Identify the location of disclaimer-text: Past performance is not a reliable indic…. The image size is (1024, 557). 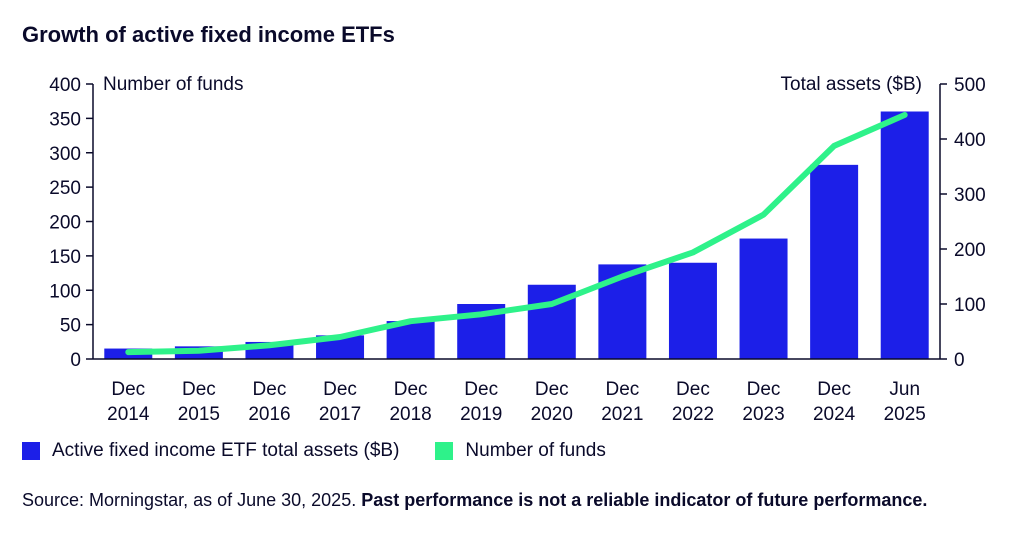
(644, 500).